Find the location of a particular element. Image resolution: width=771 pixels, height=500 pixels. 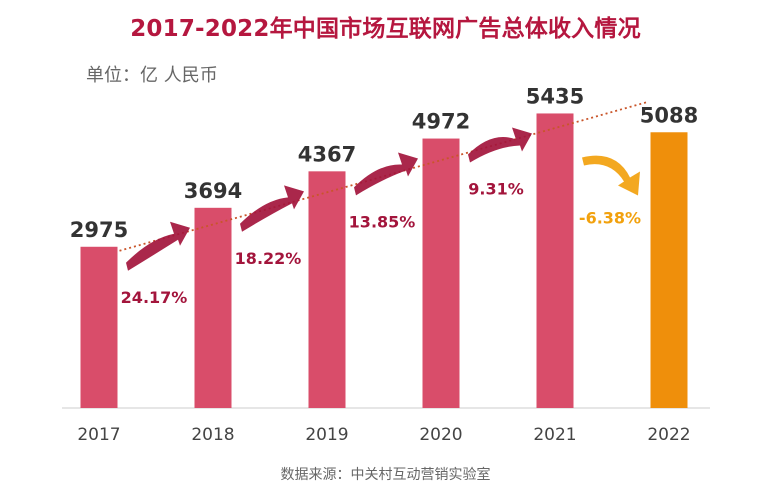

growth-arrow-2018 is located at coordinates (158, 246).